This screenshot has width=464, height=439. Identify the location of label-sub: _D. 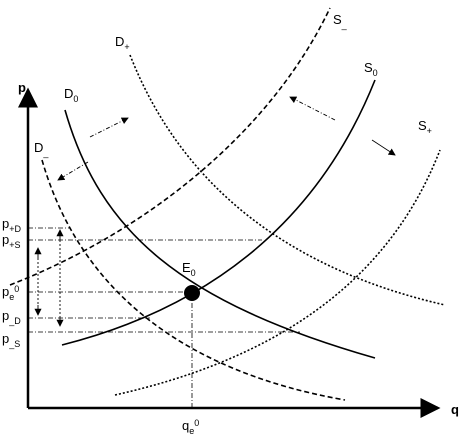
(14, 321).